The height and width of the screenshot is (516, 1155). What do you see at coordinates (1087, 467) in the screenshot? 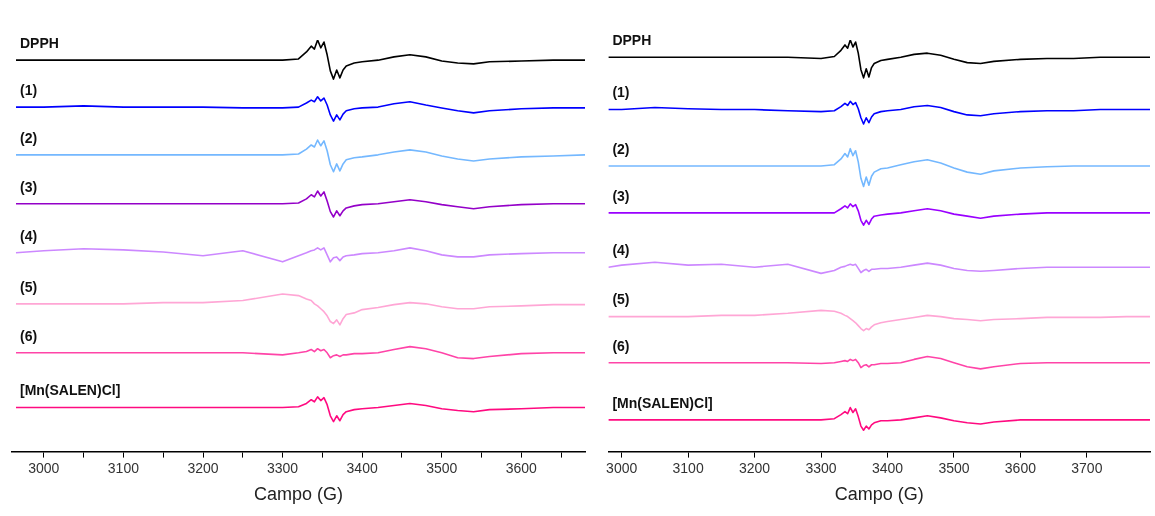
I see `x-tick-label: 3700` at bounding box center [1087, 467].